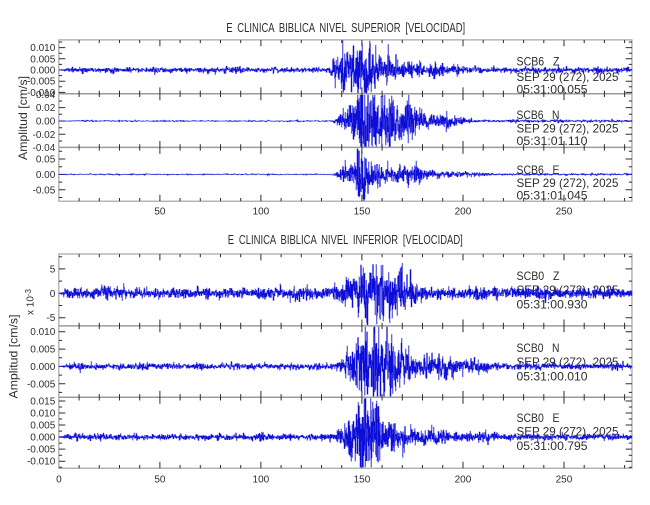 The height and width of the screenshot is (505, 650). What do you see at coordinates (50, 318) in the screenshot?
I see `svg-text: -5` at bounding box center [50, 318].